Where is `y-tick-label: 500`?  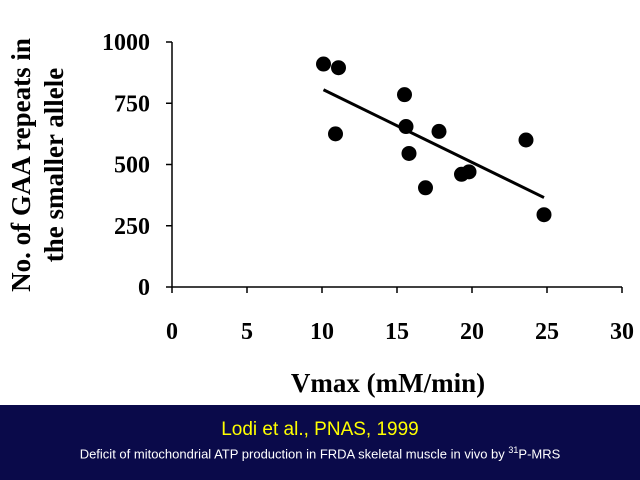 y-tick-label: 500 is located at coordinates (132, 166).